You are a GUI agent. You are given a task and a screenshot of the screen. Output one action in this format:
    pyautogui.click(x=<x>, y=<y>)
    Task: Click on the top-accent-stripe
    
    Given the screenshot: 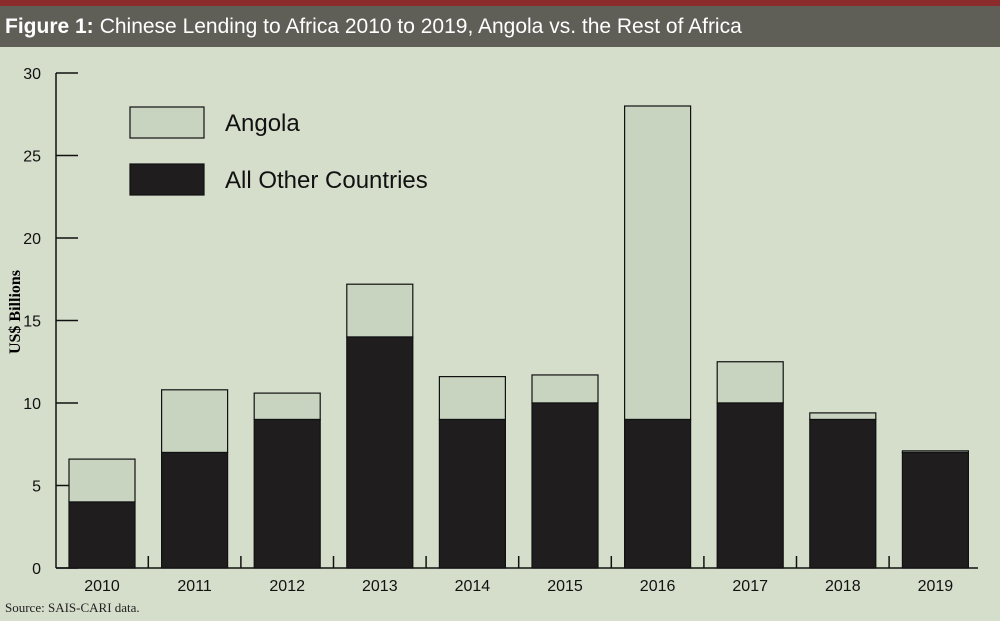 What is the action you would take?
    pyautogui.click(x=500, y=3)
    